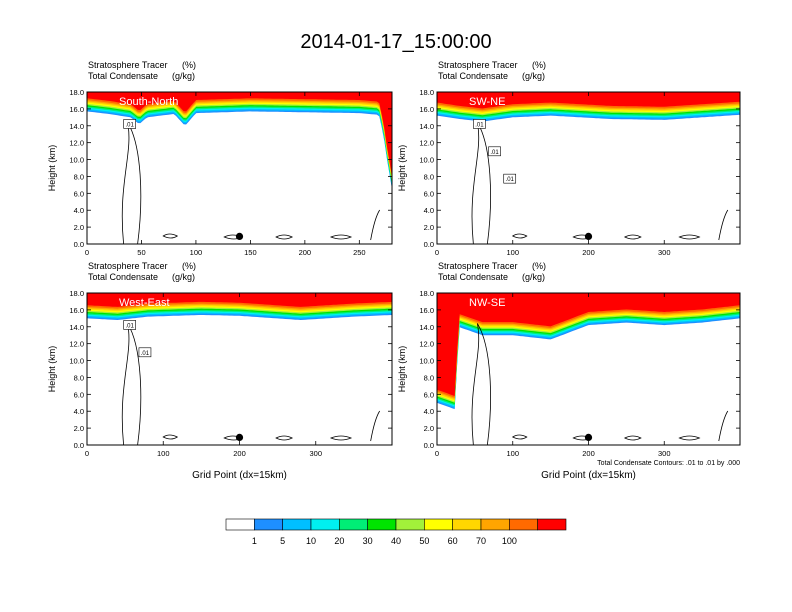 The width and height of the screenshot is (792, 612). Describe the element at coordinates (311, 541) in the screenshot. I see `colorbar-level-label: 10` at that location.